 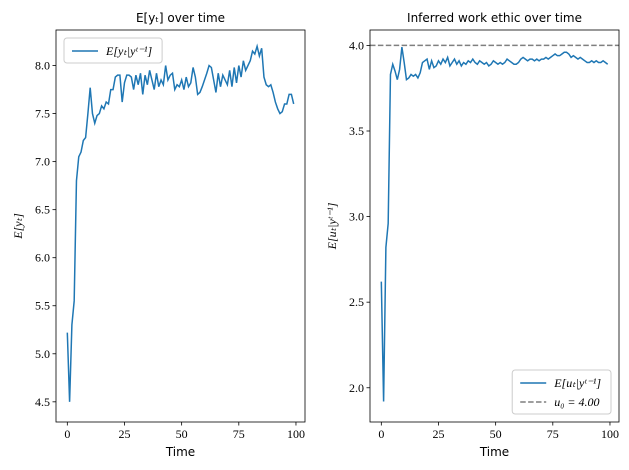 I want to click on y-axis-label: E[yₜ], so click(x=18, y=226).